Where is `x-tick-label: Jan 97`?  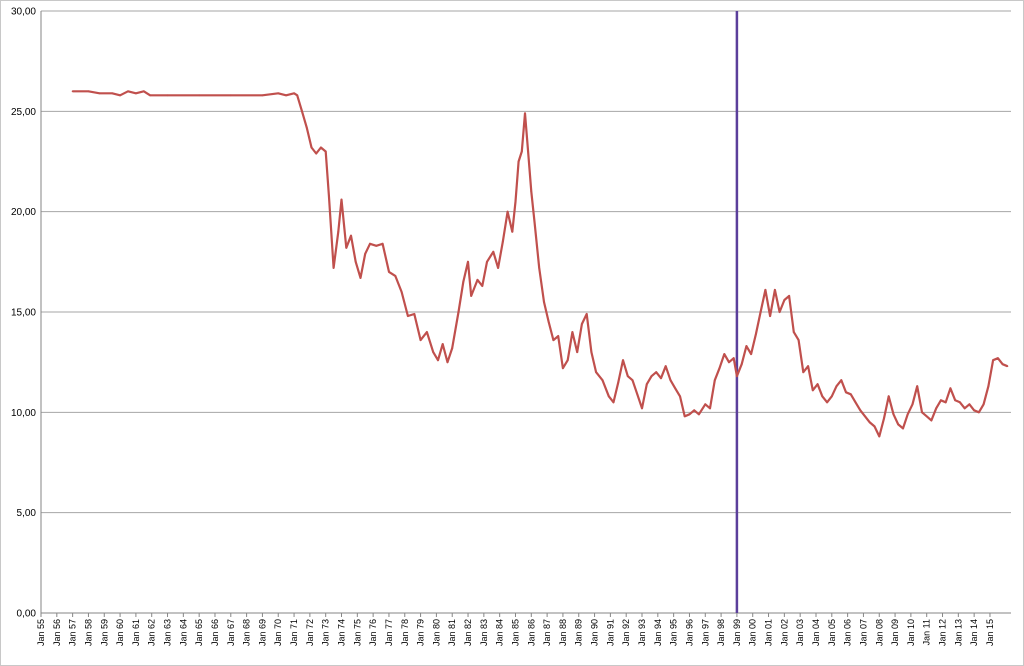
x-tick-label: Jan 97 is located at coordinates (705, 632).